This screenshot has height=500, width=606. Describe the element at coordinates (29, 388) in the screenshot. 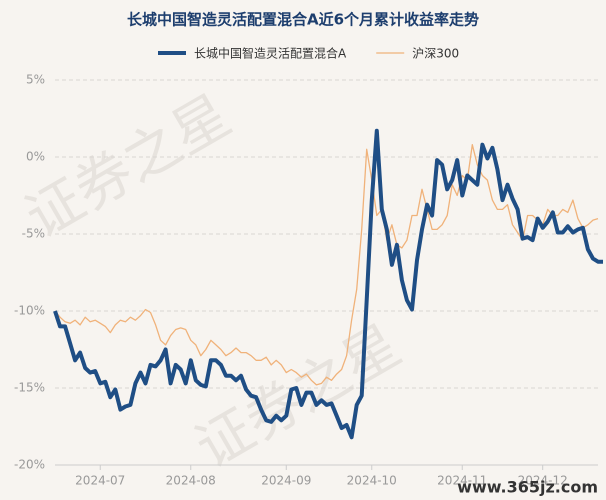

I see `y-tick-label: -15%` at that location.